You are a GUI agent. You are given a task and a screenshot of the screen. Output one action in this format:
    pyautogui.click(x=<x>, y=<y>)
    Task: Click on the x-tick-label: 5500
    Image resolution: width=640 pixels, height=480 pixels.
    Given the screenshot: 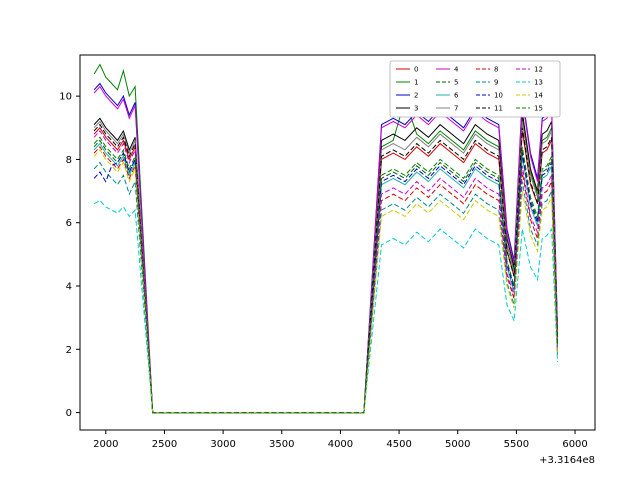 What is the action you would take?
    pyautogui.click(x=516, y=444)
    